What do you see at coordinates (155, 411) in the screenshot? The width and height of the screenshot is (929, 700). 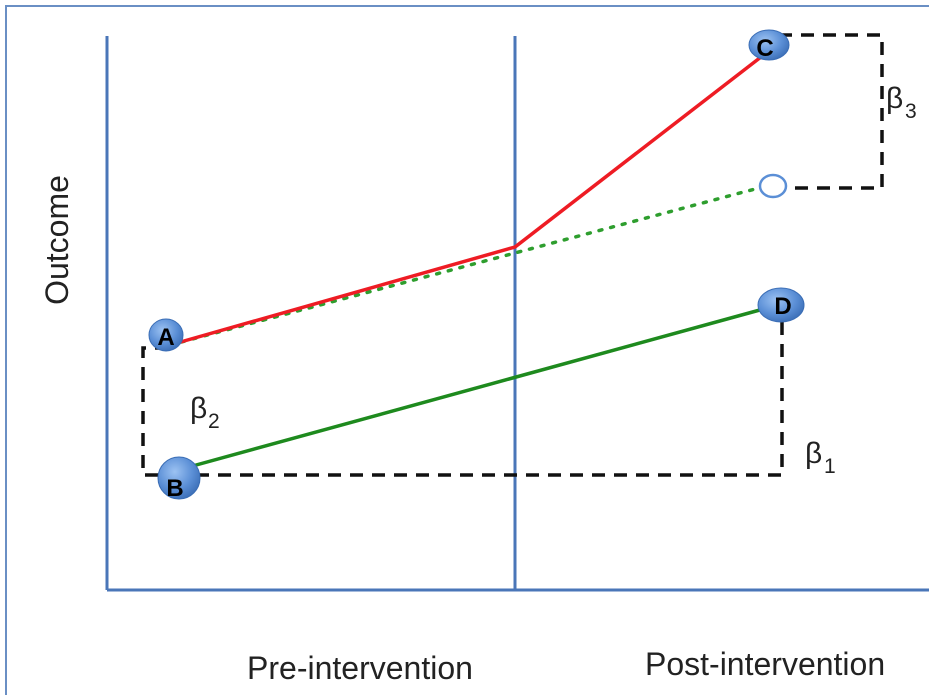 I see `beta2-bracket` at bounding box center [155, 411].